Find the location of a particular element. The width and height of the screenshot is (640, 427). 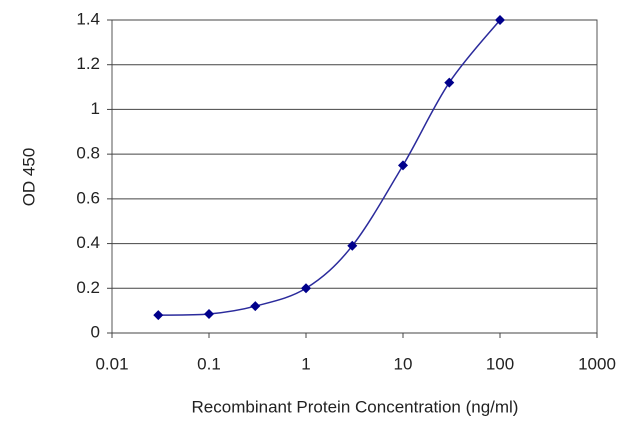

y-tick-label: 1 is located at coordinates (95, 108).